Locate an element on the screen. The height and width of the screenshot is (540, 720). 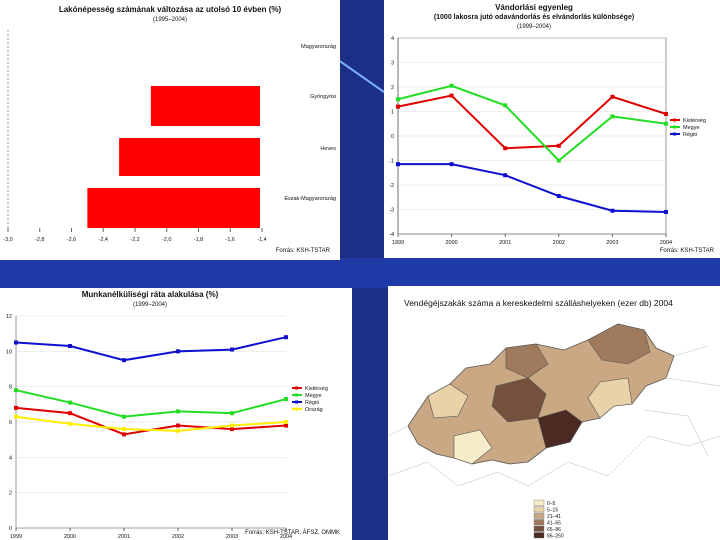
chart1-category-label: Gyöngyösi is located at coordinates (323, 97).